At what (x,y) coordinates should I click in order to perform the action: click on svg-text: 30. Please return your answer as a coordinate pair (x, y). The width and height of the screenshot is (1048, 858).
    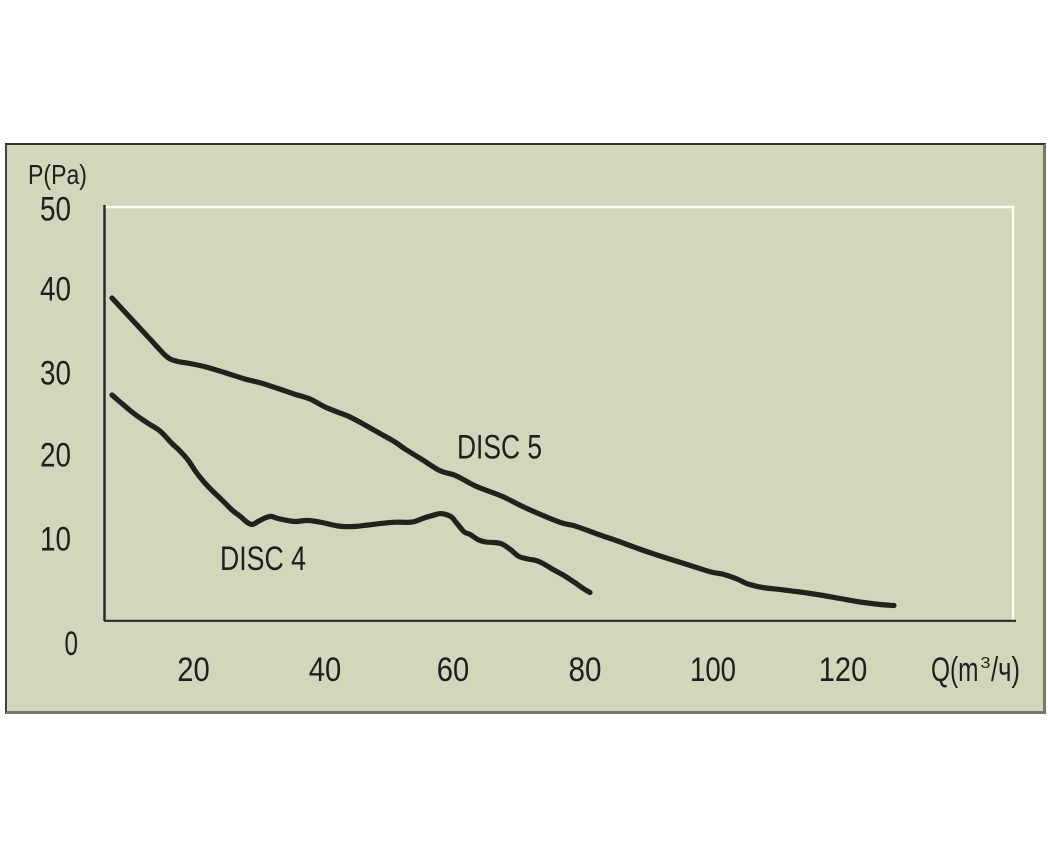
    Looking at the image, I should click on (55, 374).